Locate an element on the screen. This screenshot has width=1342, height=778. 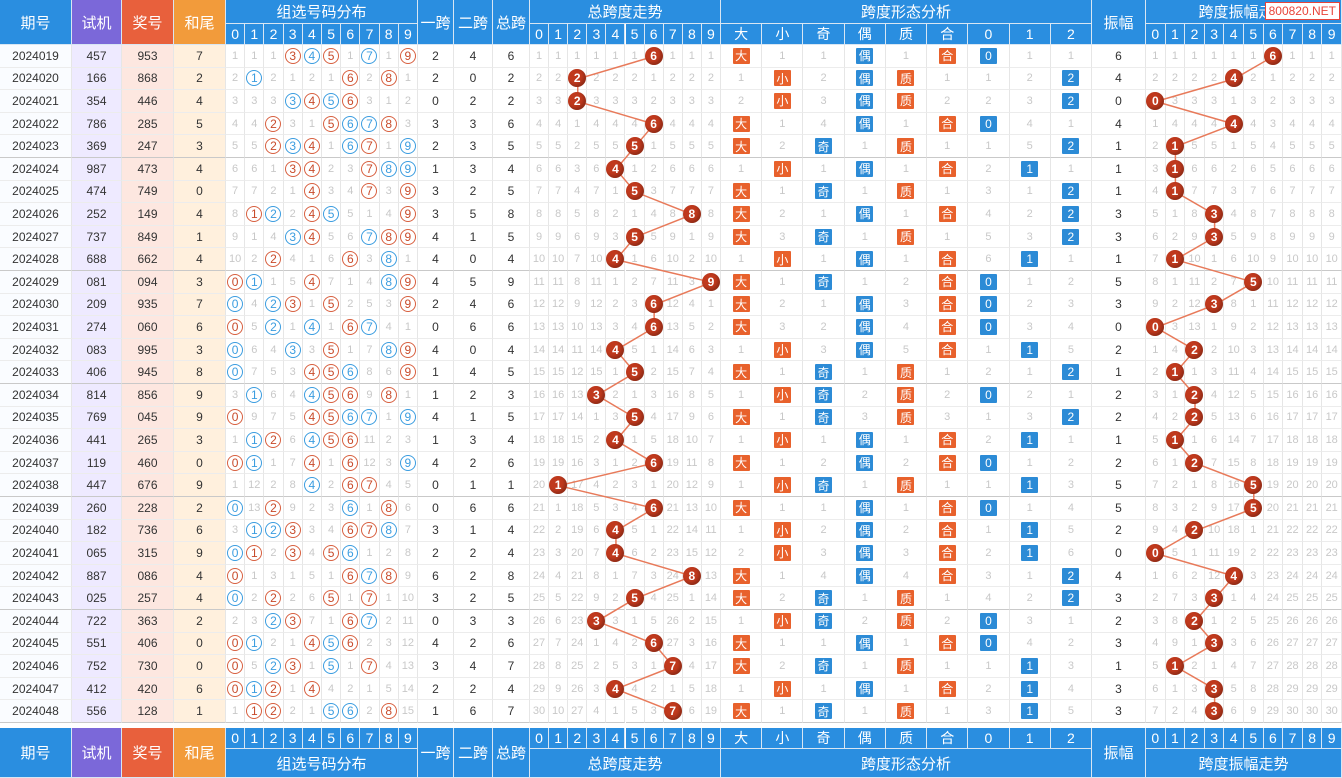
span-cell: 7 is located at coordinates (597, 553).